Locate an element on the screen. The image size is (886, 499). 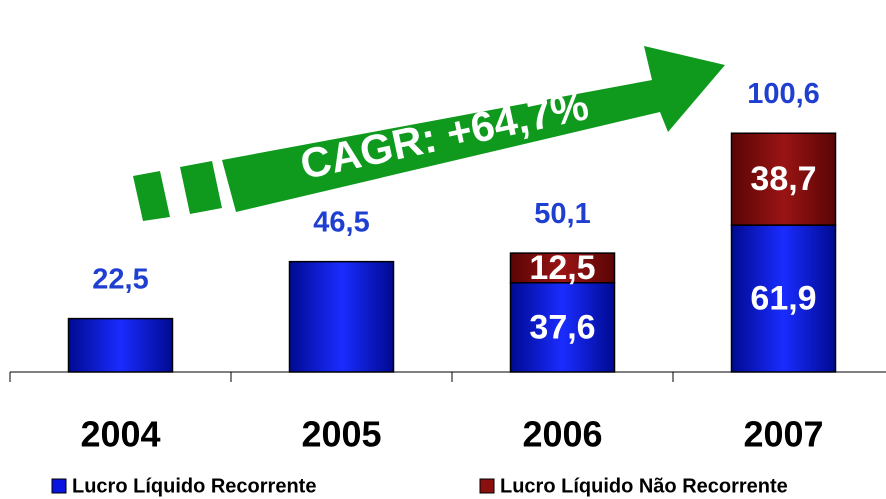
total-label: 46,5 is located at coordinates (341, 222).